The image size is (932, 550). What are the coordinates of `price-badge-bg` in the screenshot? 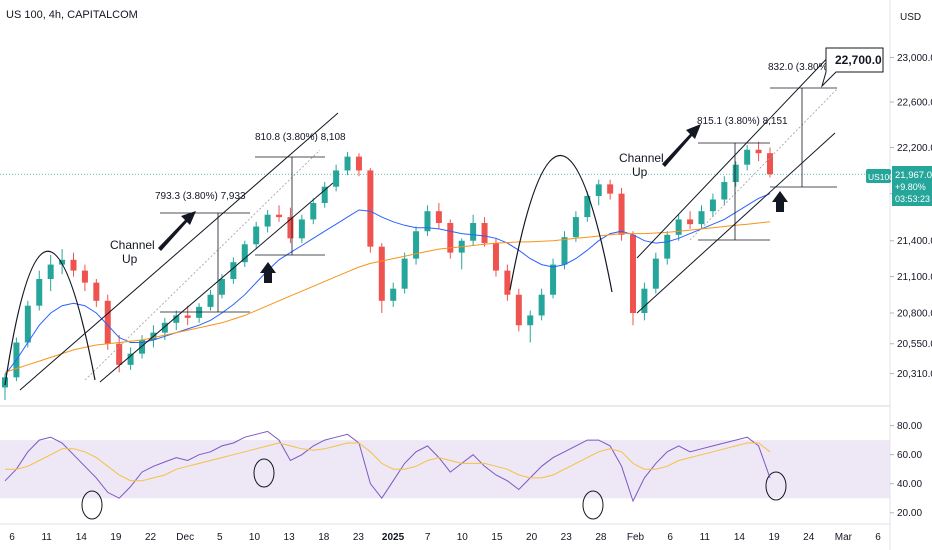 It's located at (912, 186).